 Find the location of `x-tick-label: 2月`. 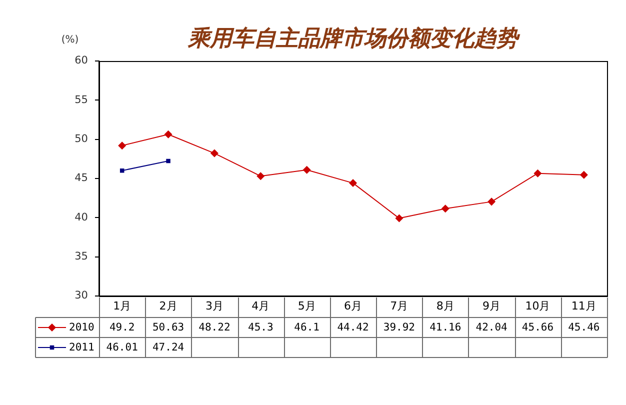

x-tick-label: 2月 is located at coordinates (168, 305).